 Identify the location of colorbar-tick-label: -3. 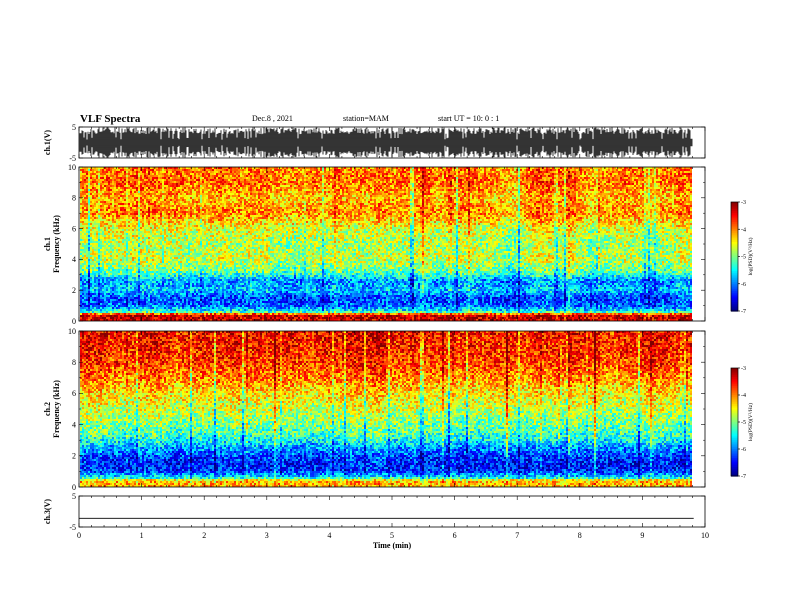
(743, 369).